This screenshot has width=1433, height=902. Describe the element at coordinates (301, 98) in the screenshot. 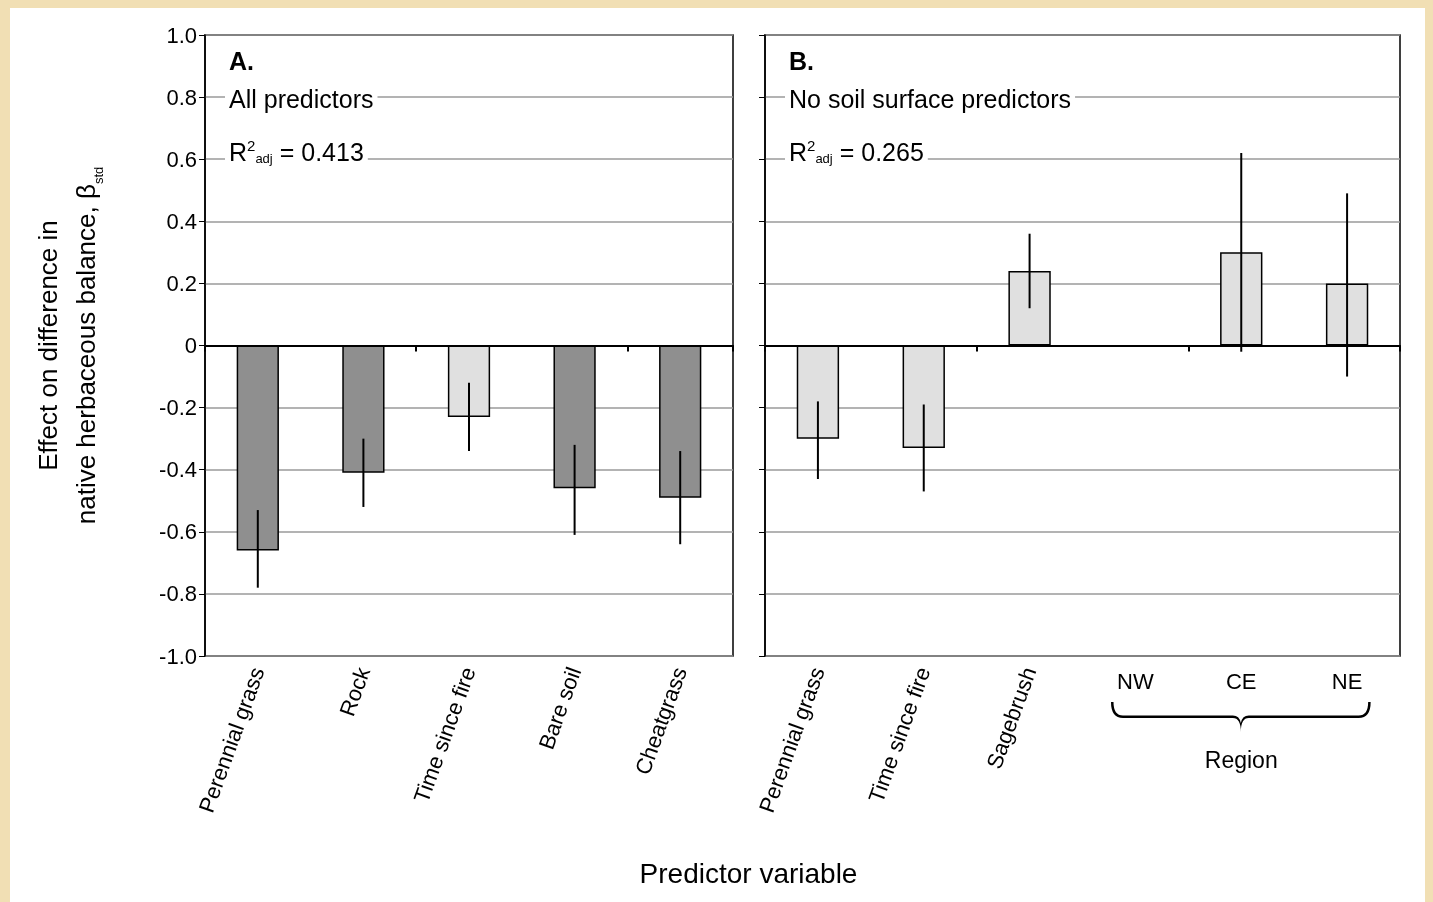

I see `annotation: All predictors` at that location.